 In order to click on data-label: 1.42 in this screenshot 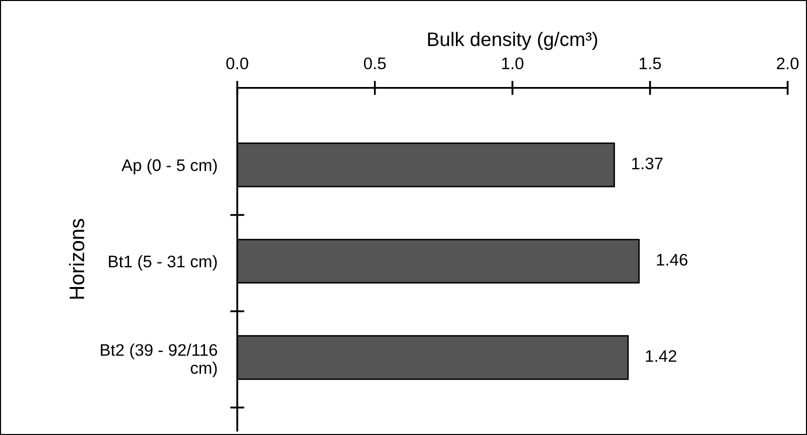, I will do `click(661, 356)`.